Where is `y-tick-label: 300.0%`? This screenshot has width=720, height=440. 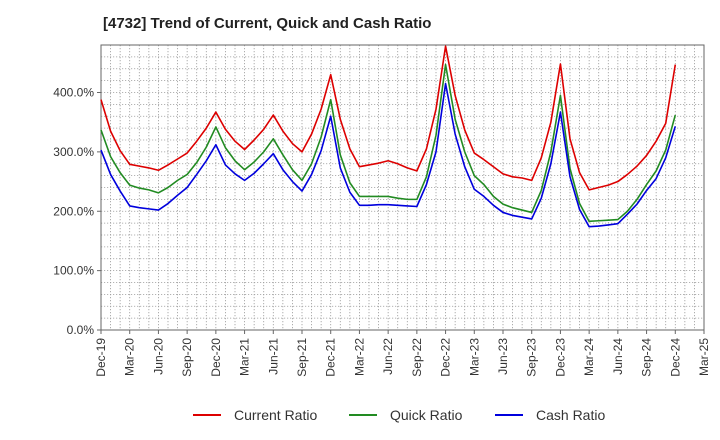 y-tick-label: 300.0% is located at coordinates (73, 152).